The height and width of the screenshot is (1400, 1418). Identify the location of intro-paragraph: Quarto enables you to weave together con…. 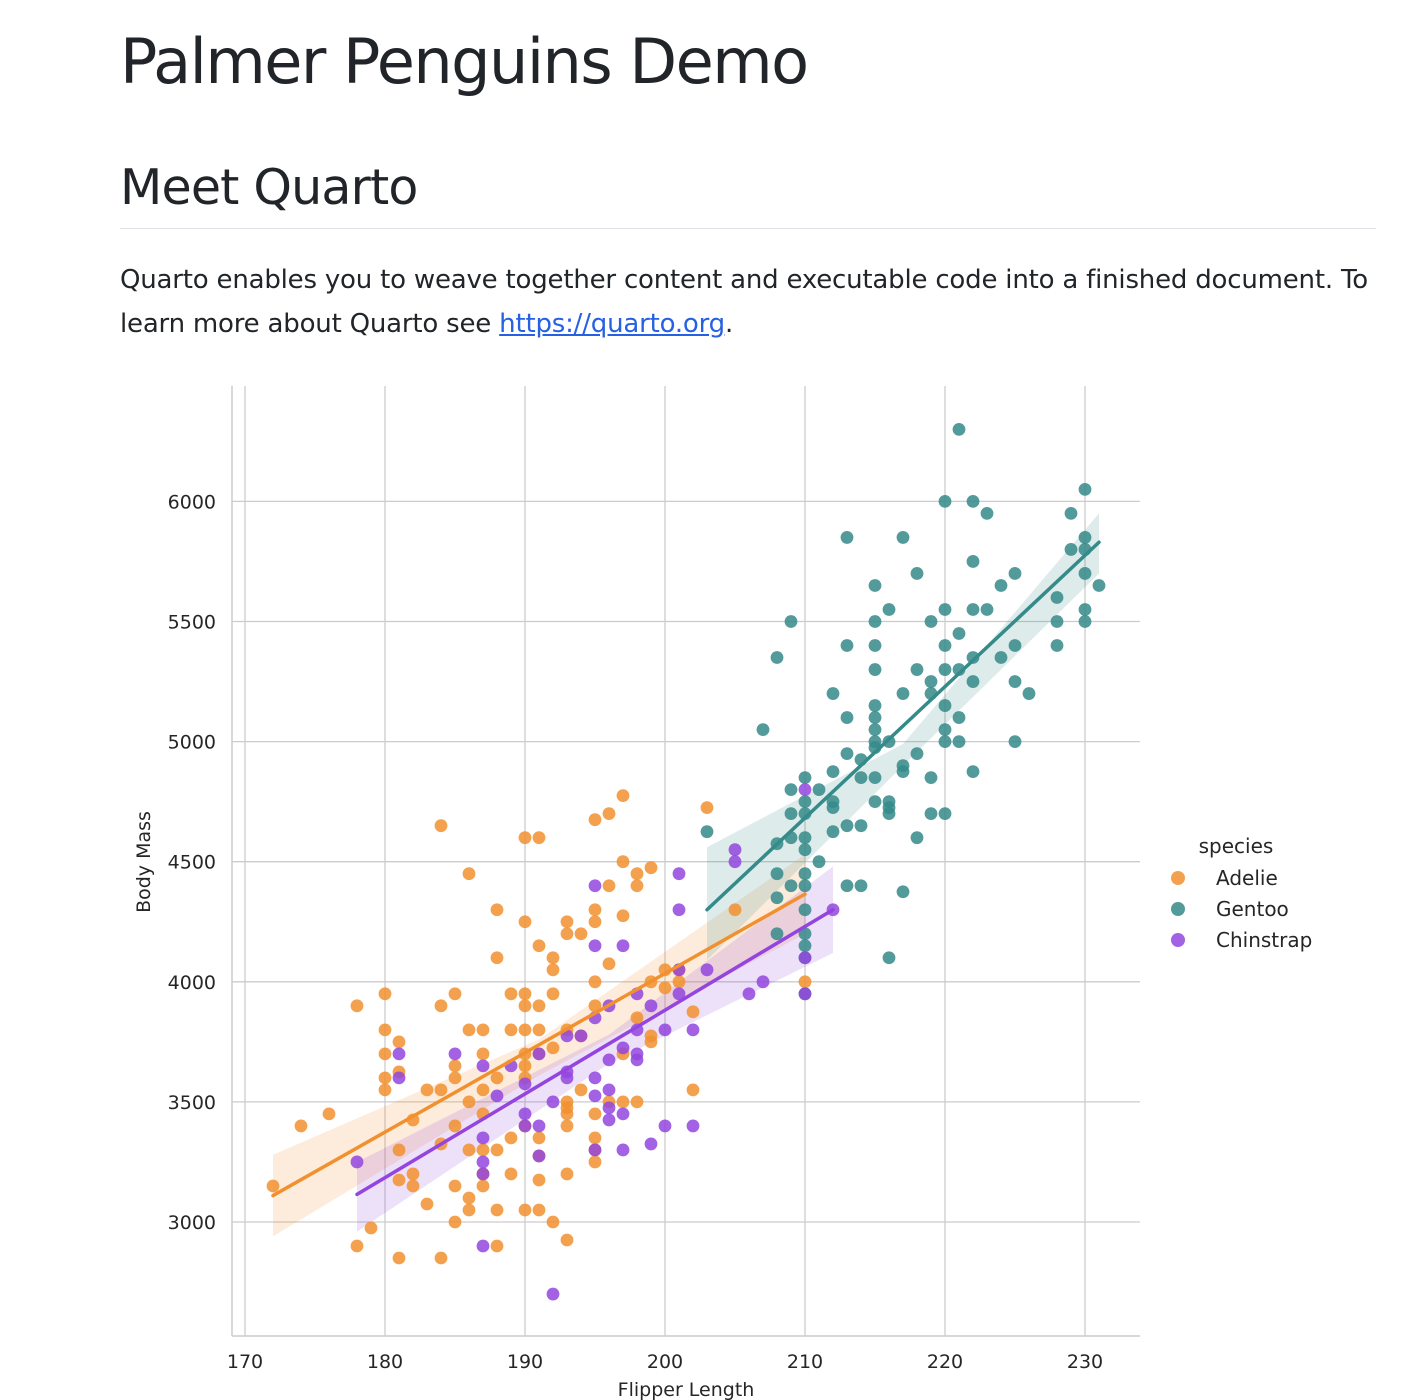
(748, 302).